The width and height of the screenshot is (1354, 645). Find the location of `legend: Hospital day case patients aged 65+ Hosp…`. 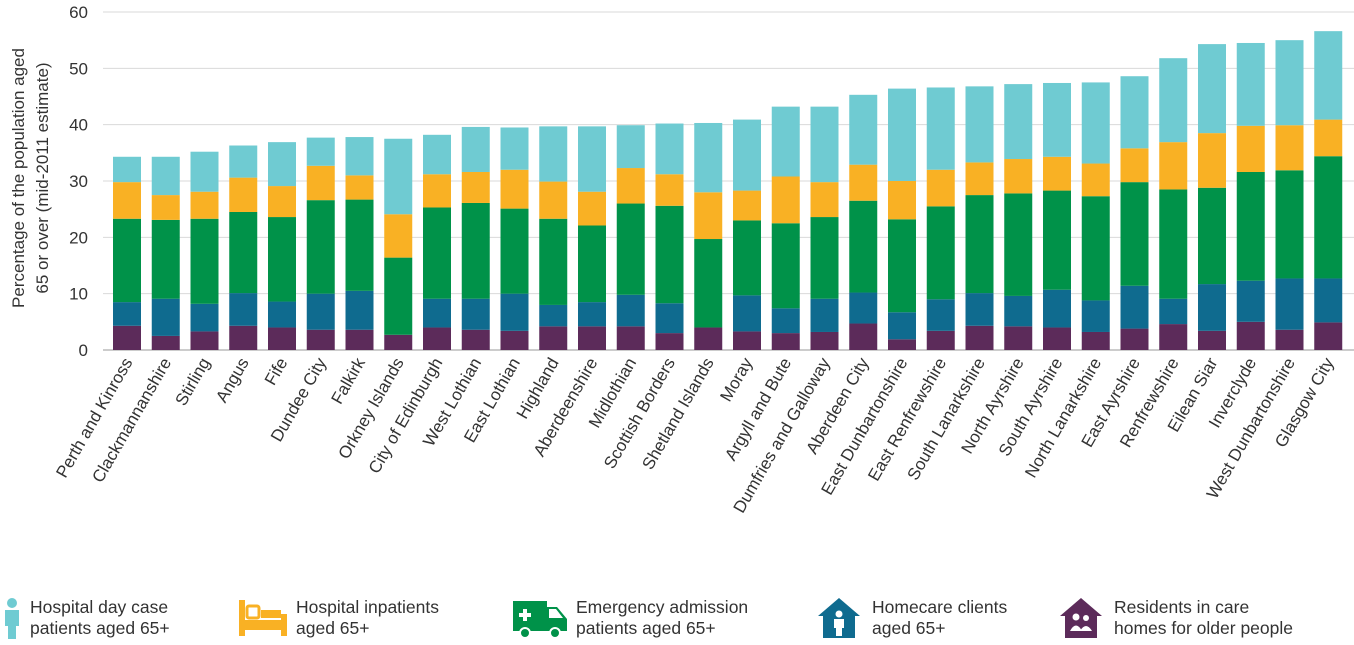

legend: Hospital day case patients aged 65+ Hosp… is located at coordinates (677, 620).